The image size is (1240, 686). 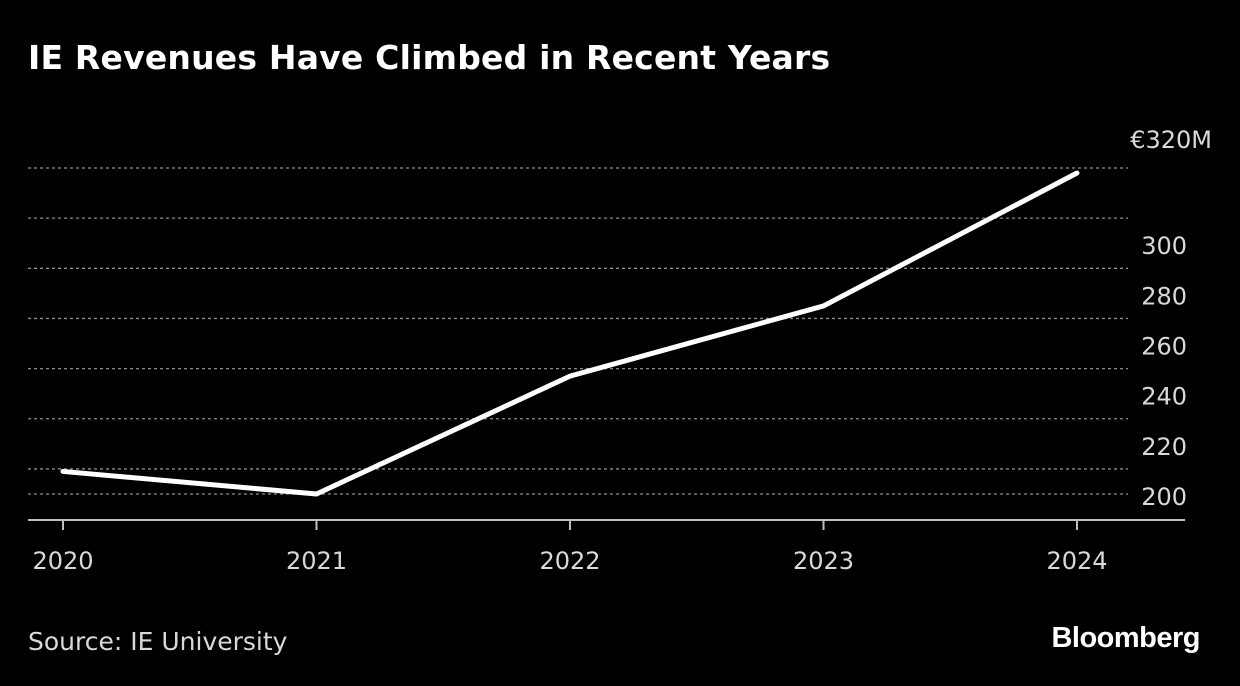 I want to click on y-tick-label: €320M, so click(x=1171, y=140).